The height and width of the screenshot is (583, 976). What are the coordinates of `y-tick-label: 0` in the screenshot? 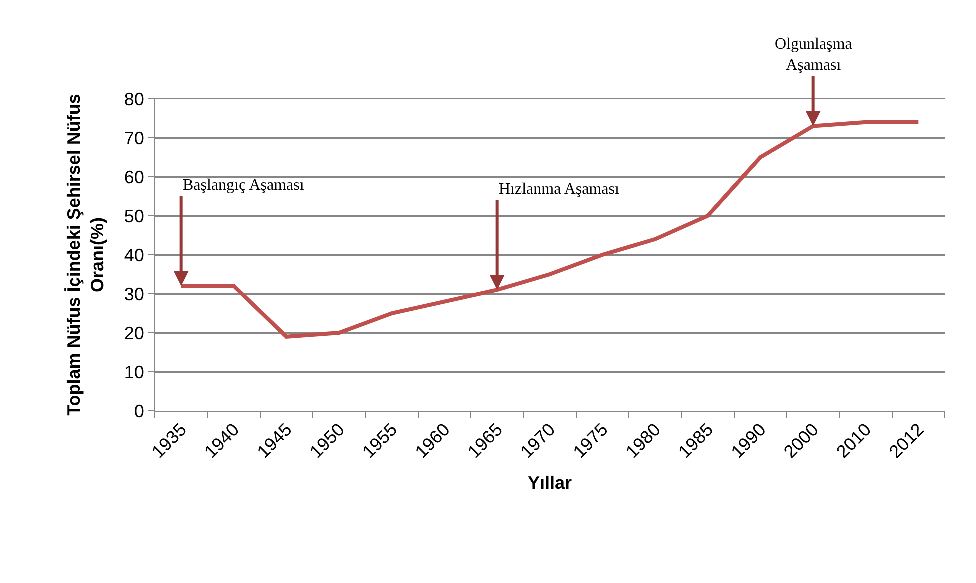 It's located at (139, 411).